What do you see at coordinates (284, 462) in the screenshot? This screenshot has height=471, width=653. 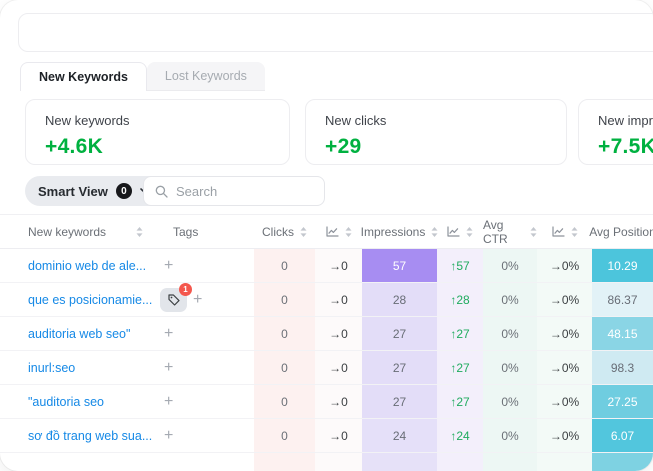 I see `clicks-cell` at bounding box center [284, 462].